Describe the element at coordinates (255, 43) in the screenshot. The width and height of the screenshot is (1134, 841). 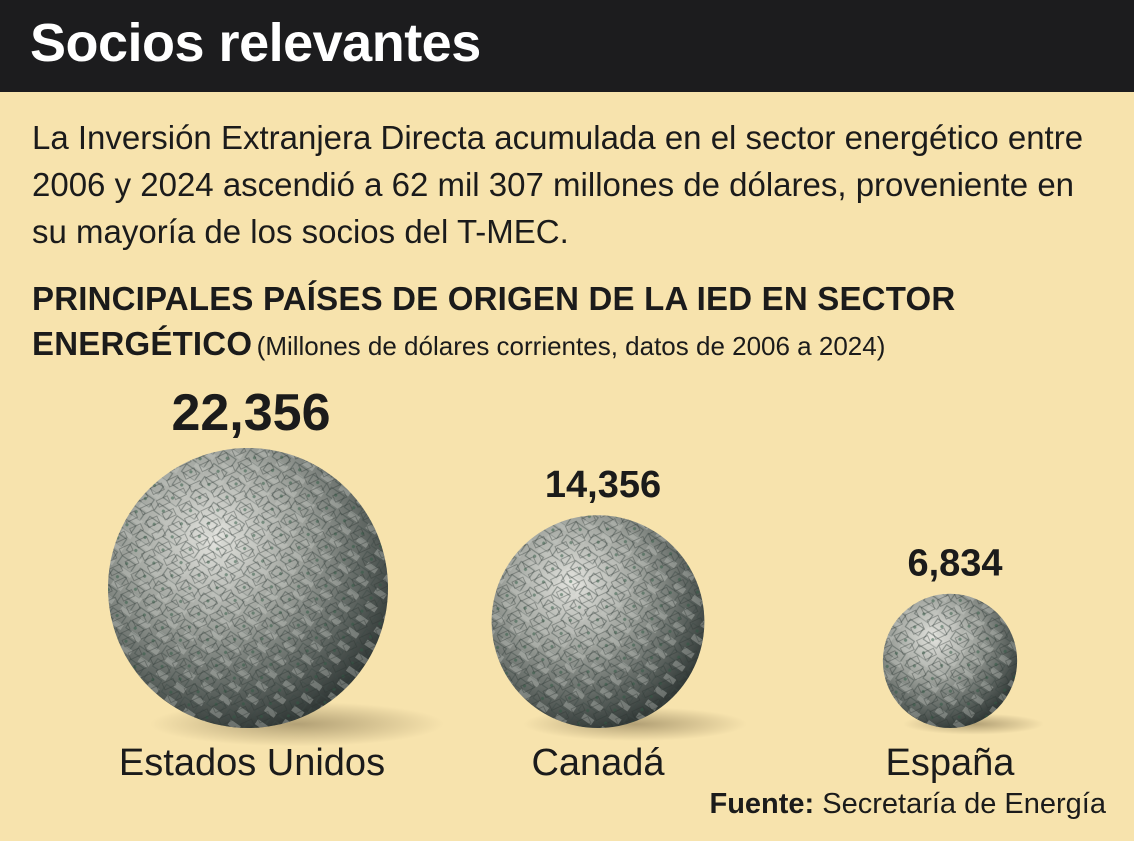
I see `page-title: Socios relevantes` at that location.